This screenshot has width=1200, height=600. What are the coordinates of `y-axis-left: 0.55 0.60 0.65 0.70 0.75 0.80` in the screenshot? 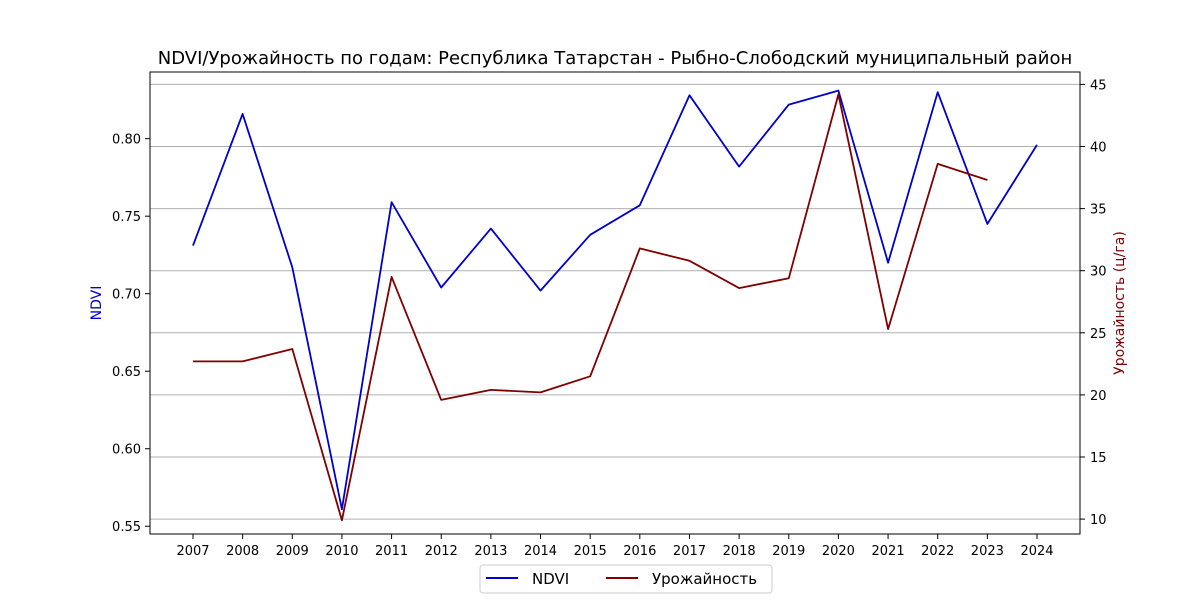 It's located at (131, 334).